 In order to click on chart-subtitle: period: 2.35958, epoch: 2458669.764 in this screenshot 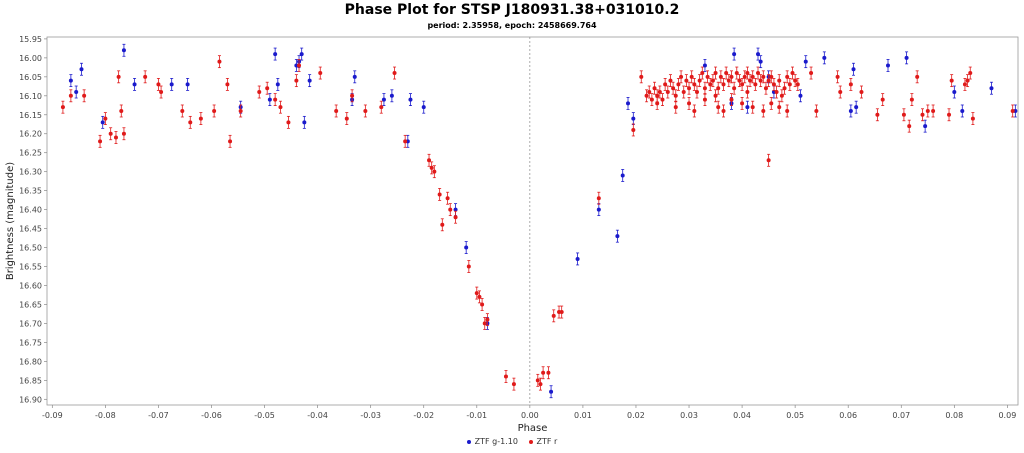, I will do `click(512, 25)`.